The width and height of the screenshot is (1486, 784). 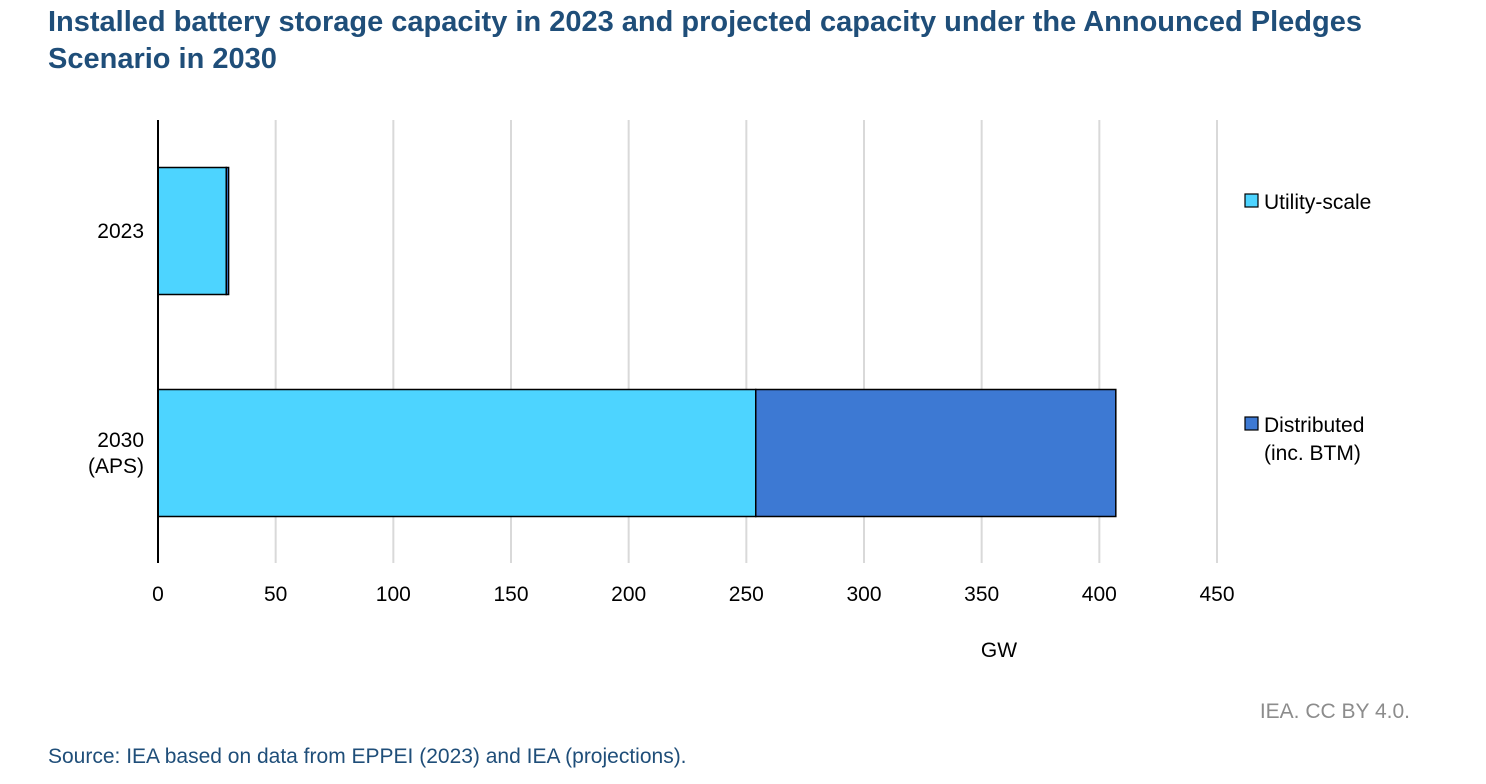 What do you see at coordinates (746, 594) in the screenshot?
I see `x-tick-label: 250` at bounding box center [746, 594].